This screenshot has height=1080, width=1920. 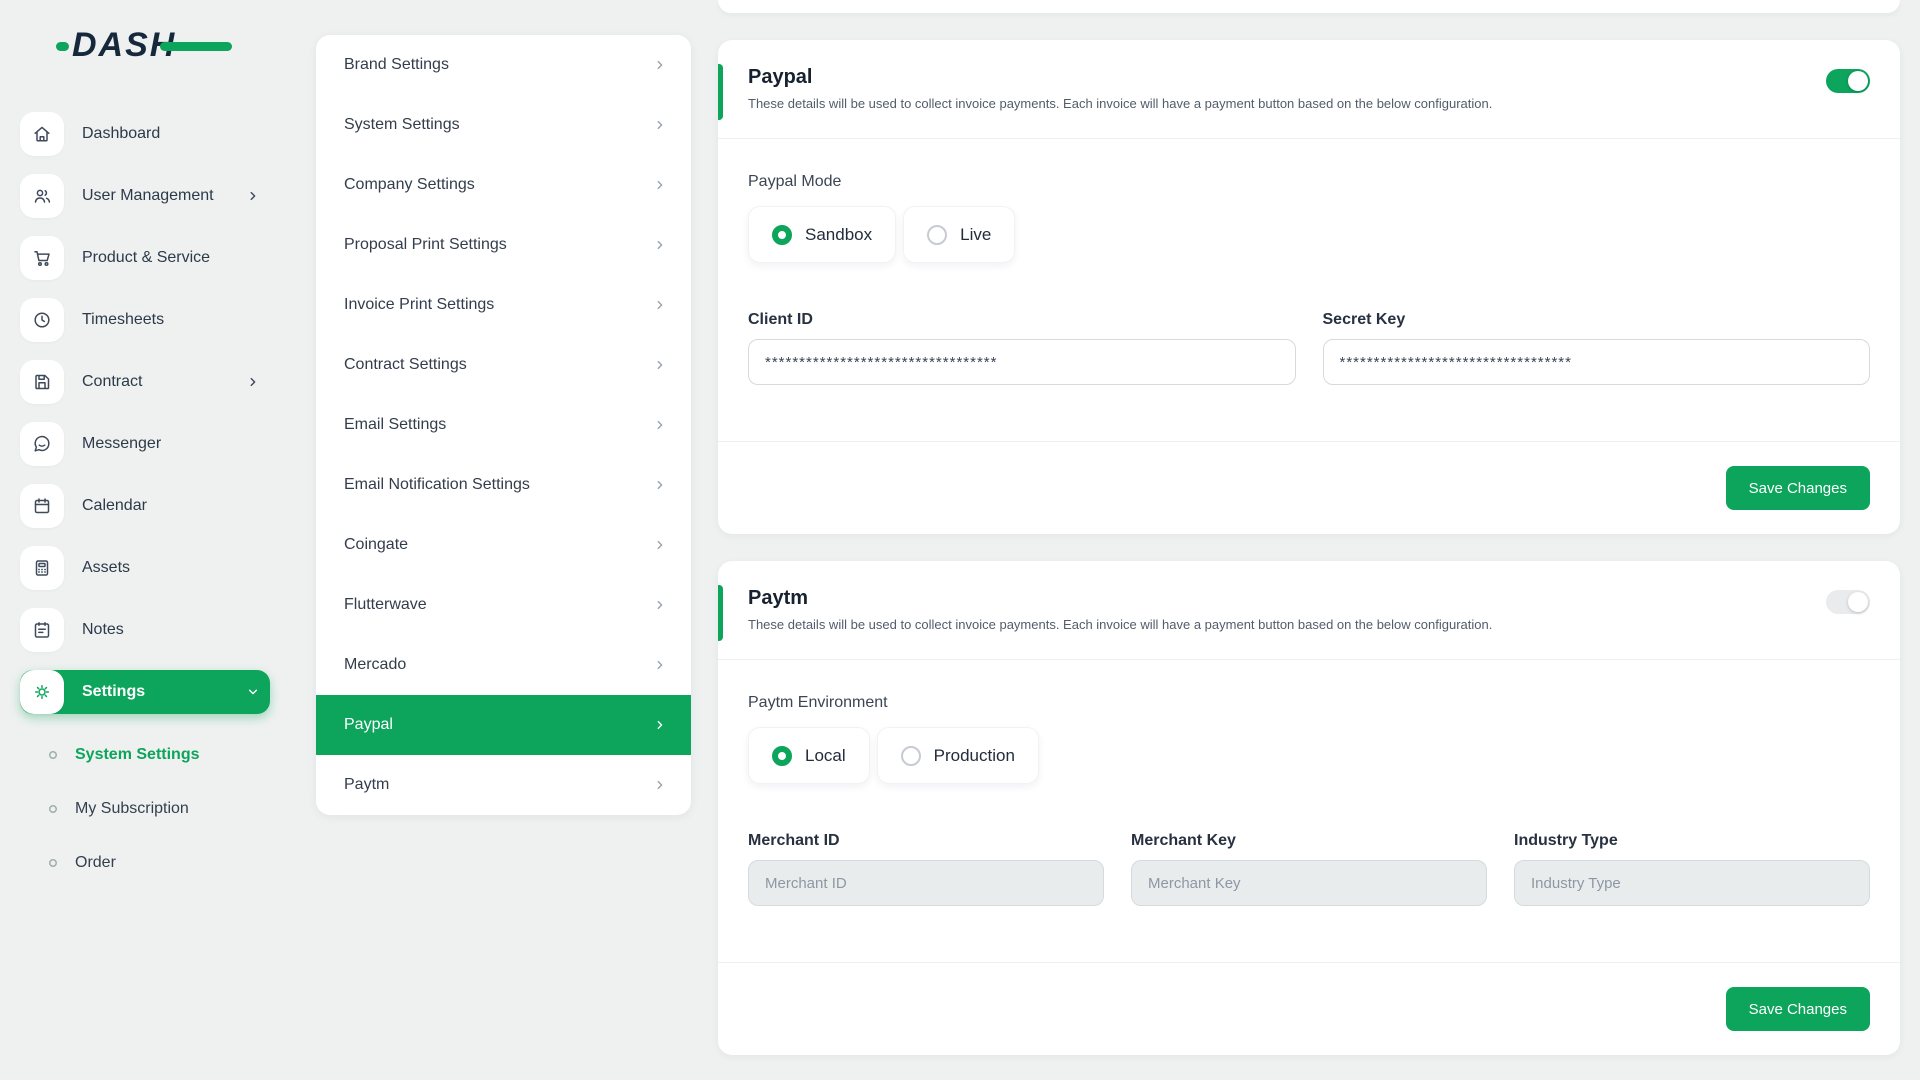 I want to click on settings-menu-item-email-notification-settings: Email Notification Settings, so click(x=503, y=485).